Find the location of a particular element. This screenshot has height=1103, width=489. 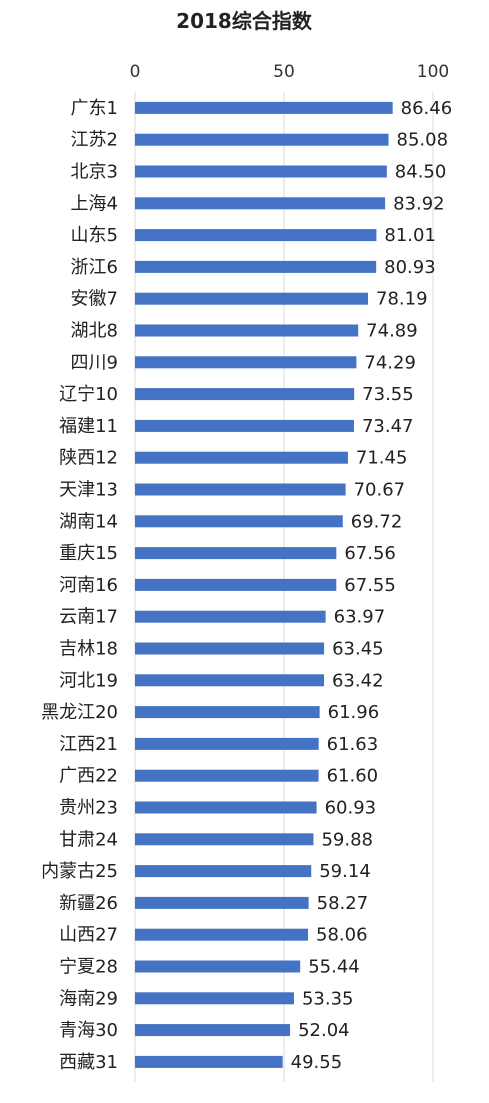

value-label: 58.06 is located at coordinates (342, 935).